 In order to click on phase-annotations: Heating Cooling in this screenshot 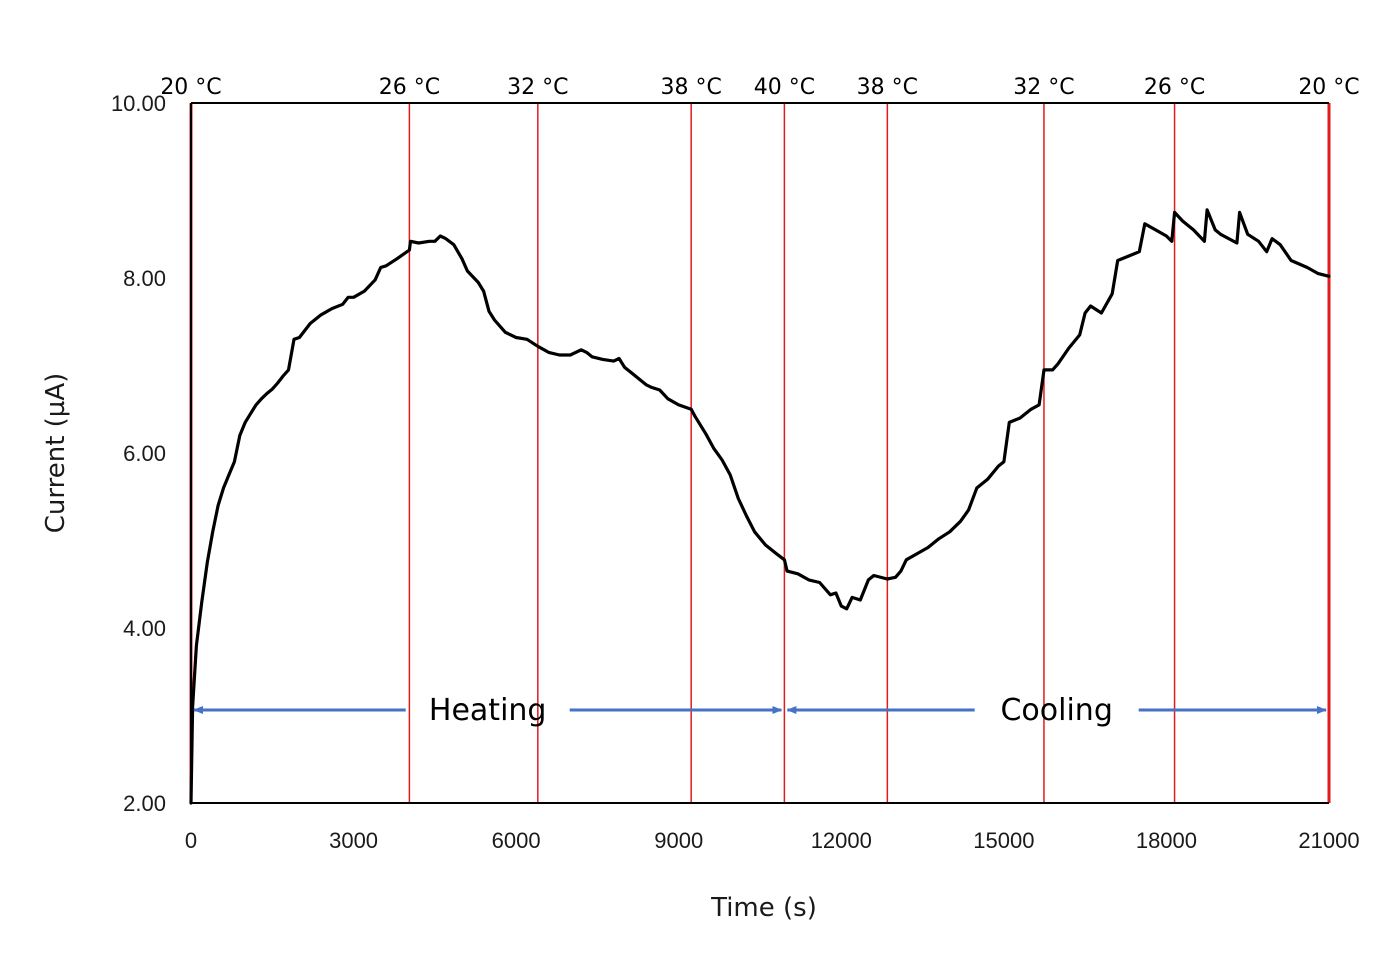, I will do `click(760, 710)`.